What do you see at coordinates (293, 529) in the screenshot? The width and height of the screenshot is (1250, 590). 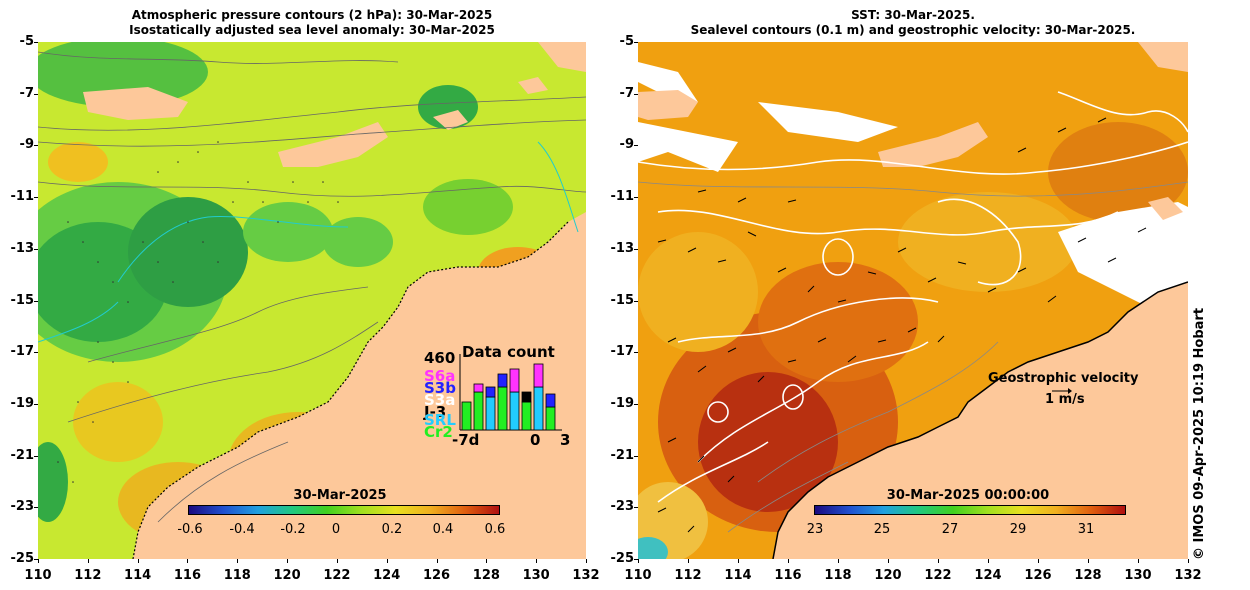 I see `left-cbar-tick: -0.2` at bounding box center [293, 529].